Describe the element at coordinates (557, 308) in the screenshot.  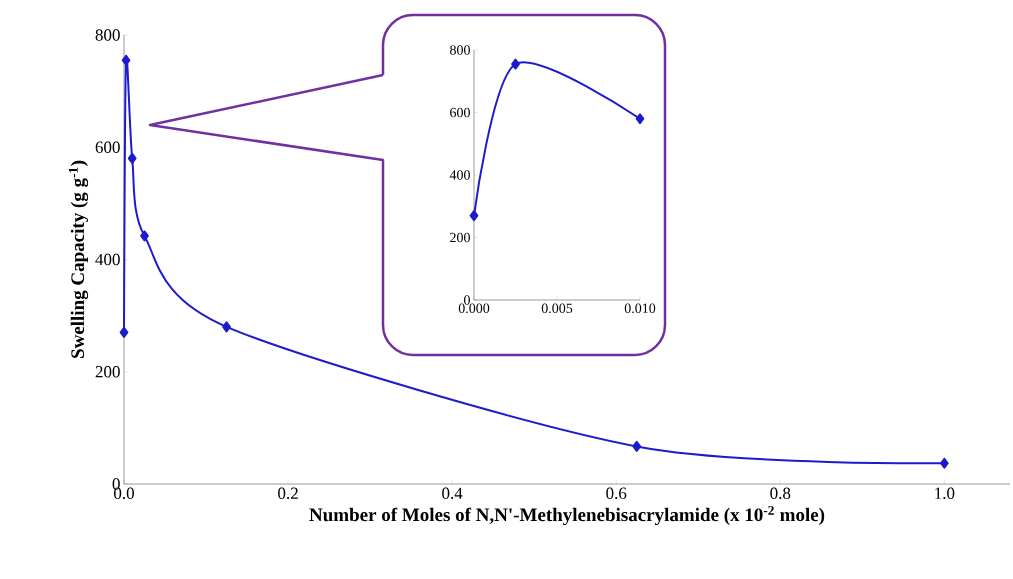
I see `x-tick-label: 0.005` at that location.